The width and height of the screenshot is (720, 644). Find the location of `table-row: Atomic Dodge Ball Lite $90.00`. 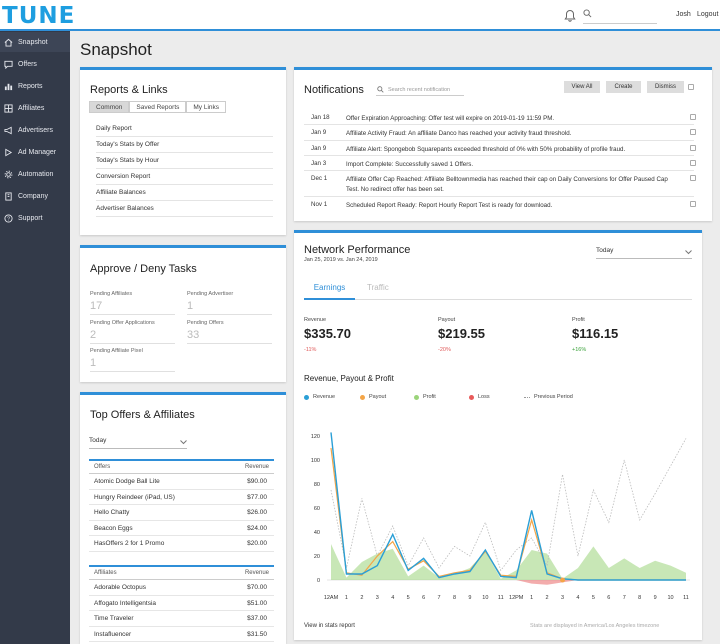

table-row: Atomic Dodge Ball Lite $90.00 is located at coordinates (181, 482).